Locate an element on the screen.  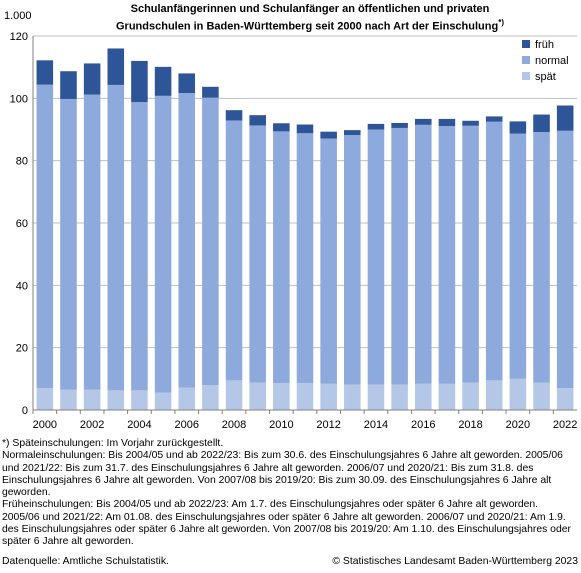
y-tick-label-60: 60 is located at coordinates (22, 224).